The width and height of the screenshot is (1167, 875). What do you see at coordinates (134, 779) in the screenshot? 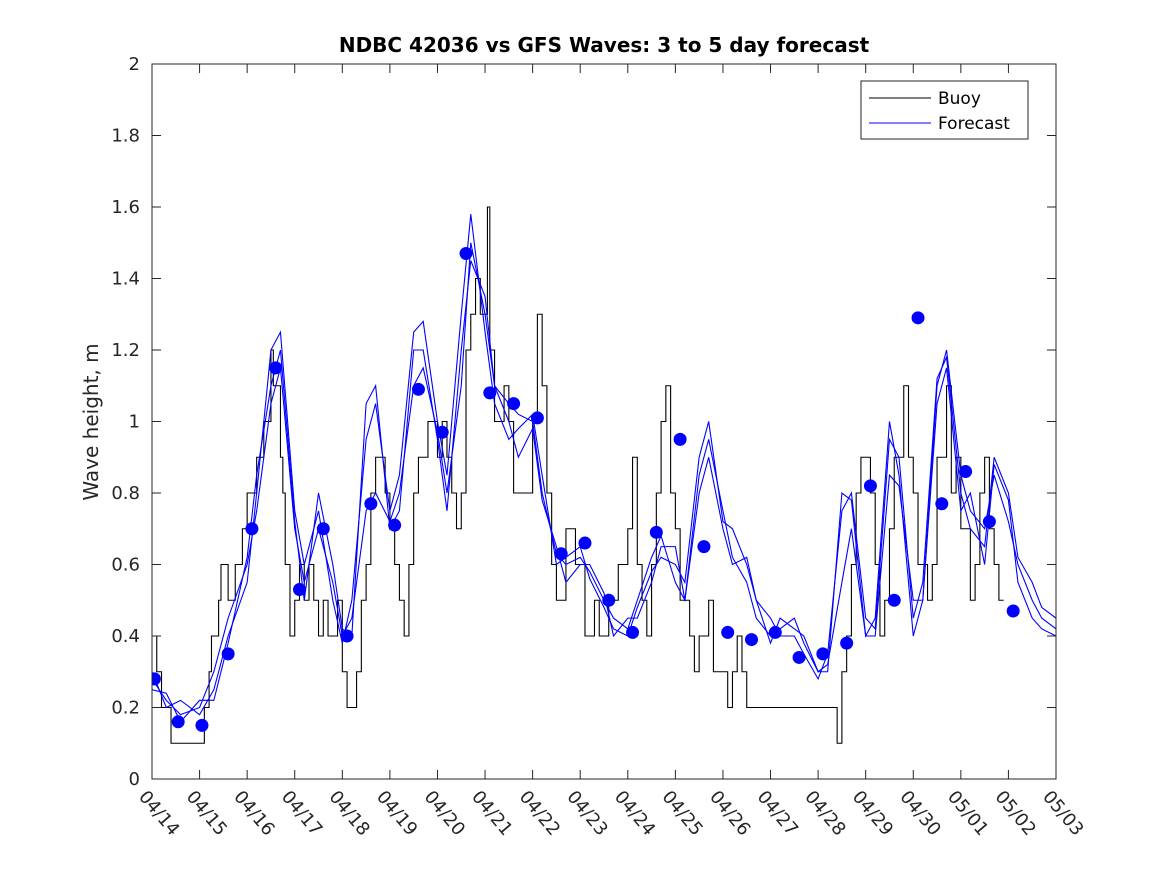
I see `y-tick-label: 0` at bounding box center [134, 779].